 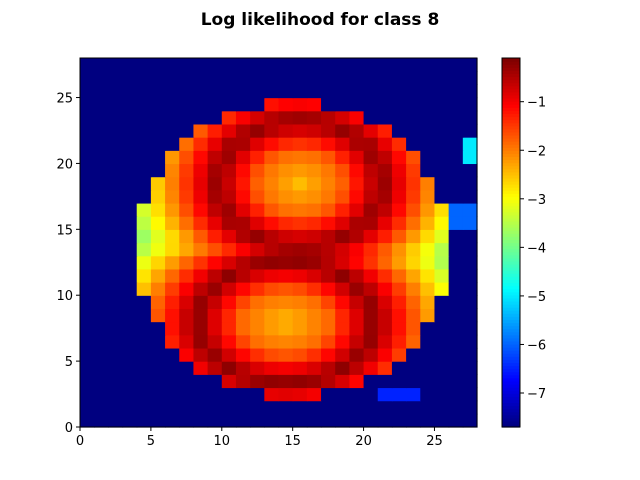 What do you see at coordinates (64, 230) in the screenshot?
I see `y-tick-label: 15` at bounding box center [64, 230].